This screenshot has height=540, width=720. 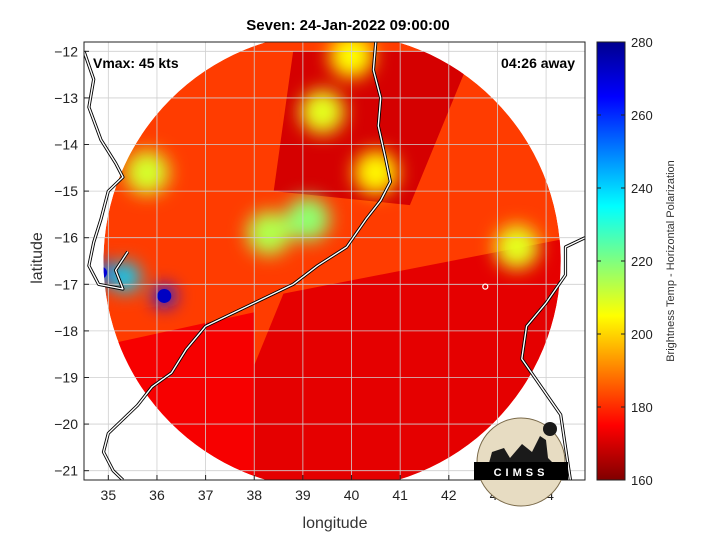 I want to click on logo-banner, so click(x=521, y=471).